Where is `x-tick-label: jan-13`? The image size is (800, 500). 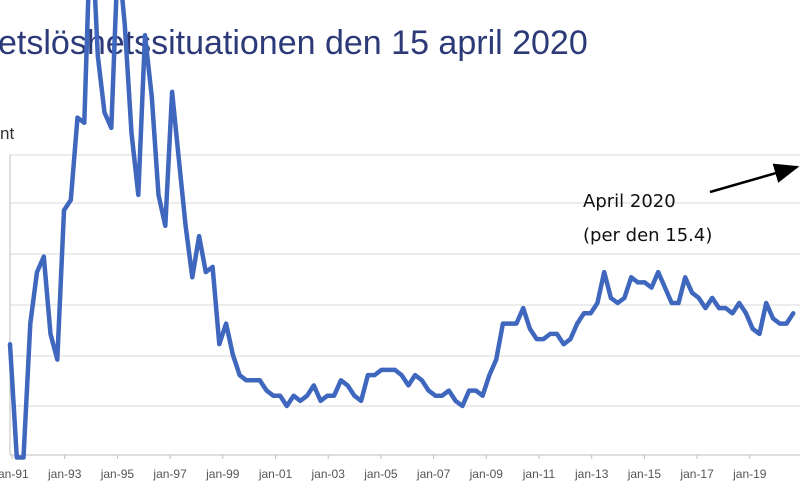
x-tick-label: jan-13 is located at coordinates (591, 474).